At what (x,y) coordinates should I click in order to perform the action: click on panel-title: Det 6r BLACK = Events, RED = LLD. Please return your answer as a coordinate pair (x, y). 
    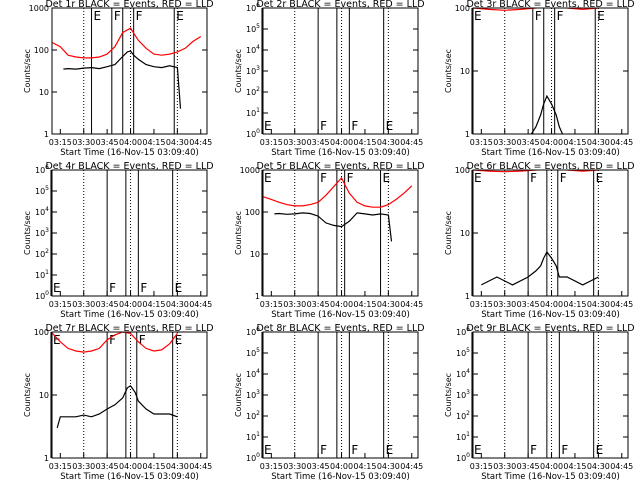
    Looking at the image, I should click on (550, 166).